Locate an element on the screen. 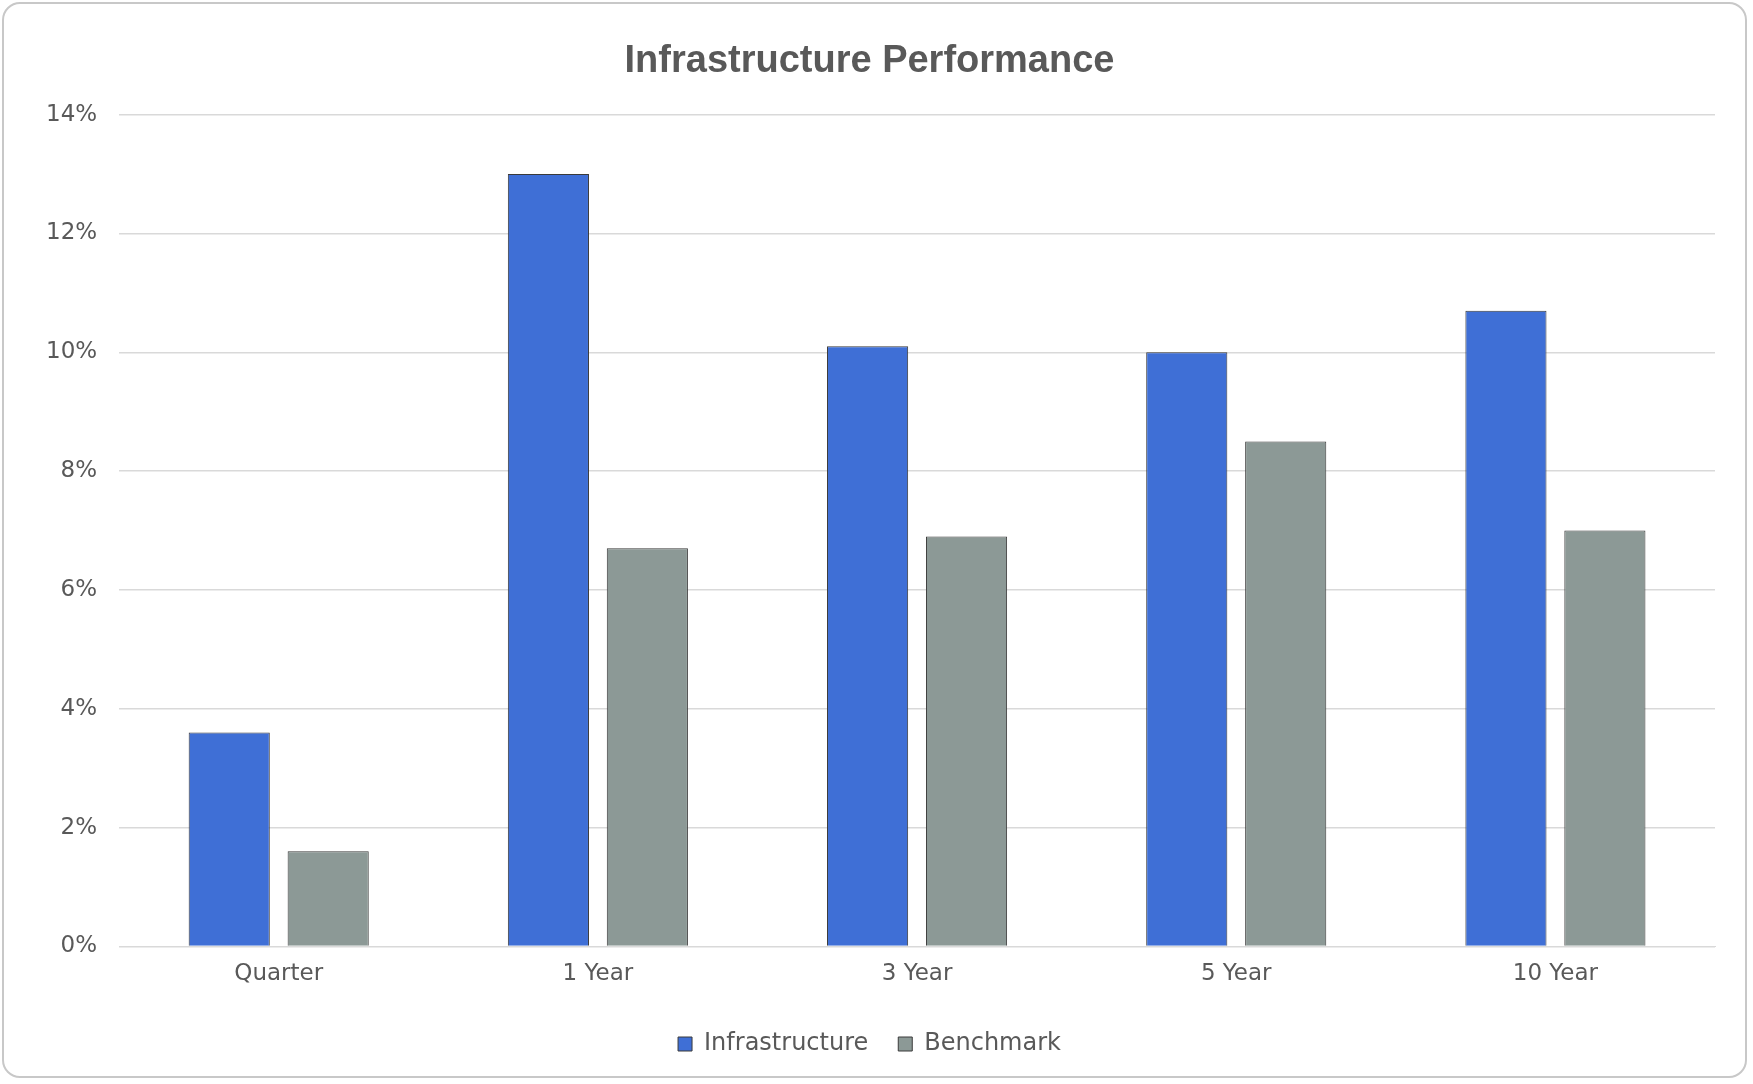 This screenshot has height=1084, width=1753. x-tick-label: 3 Year is located at coordinates (917, 972).